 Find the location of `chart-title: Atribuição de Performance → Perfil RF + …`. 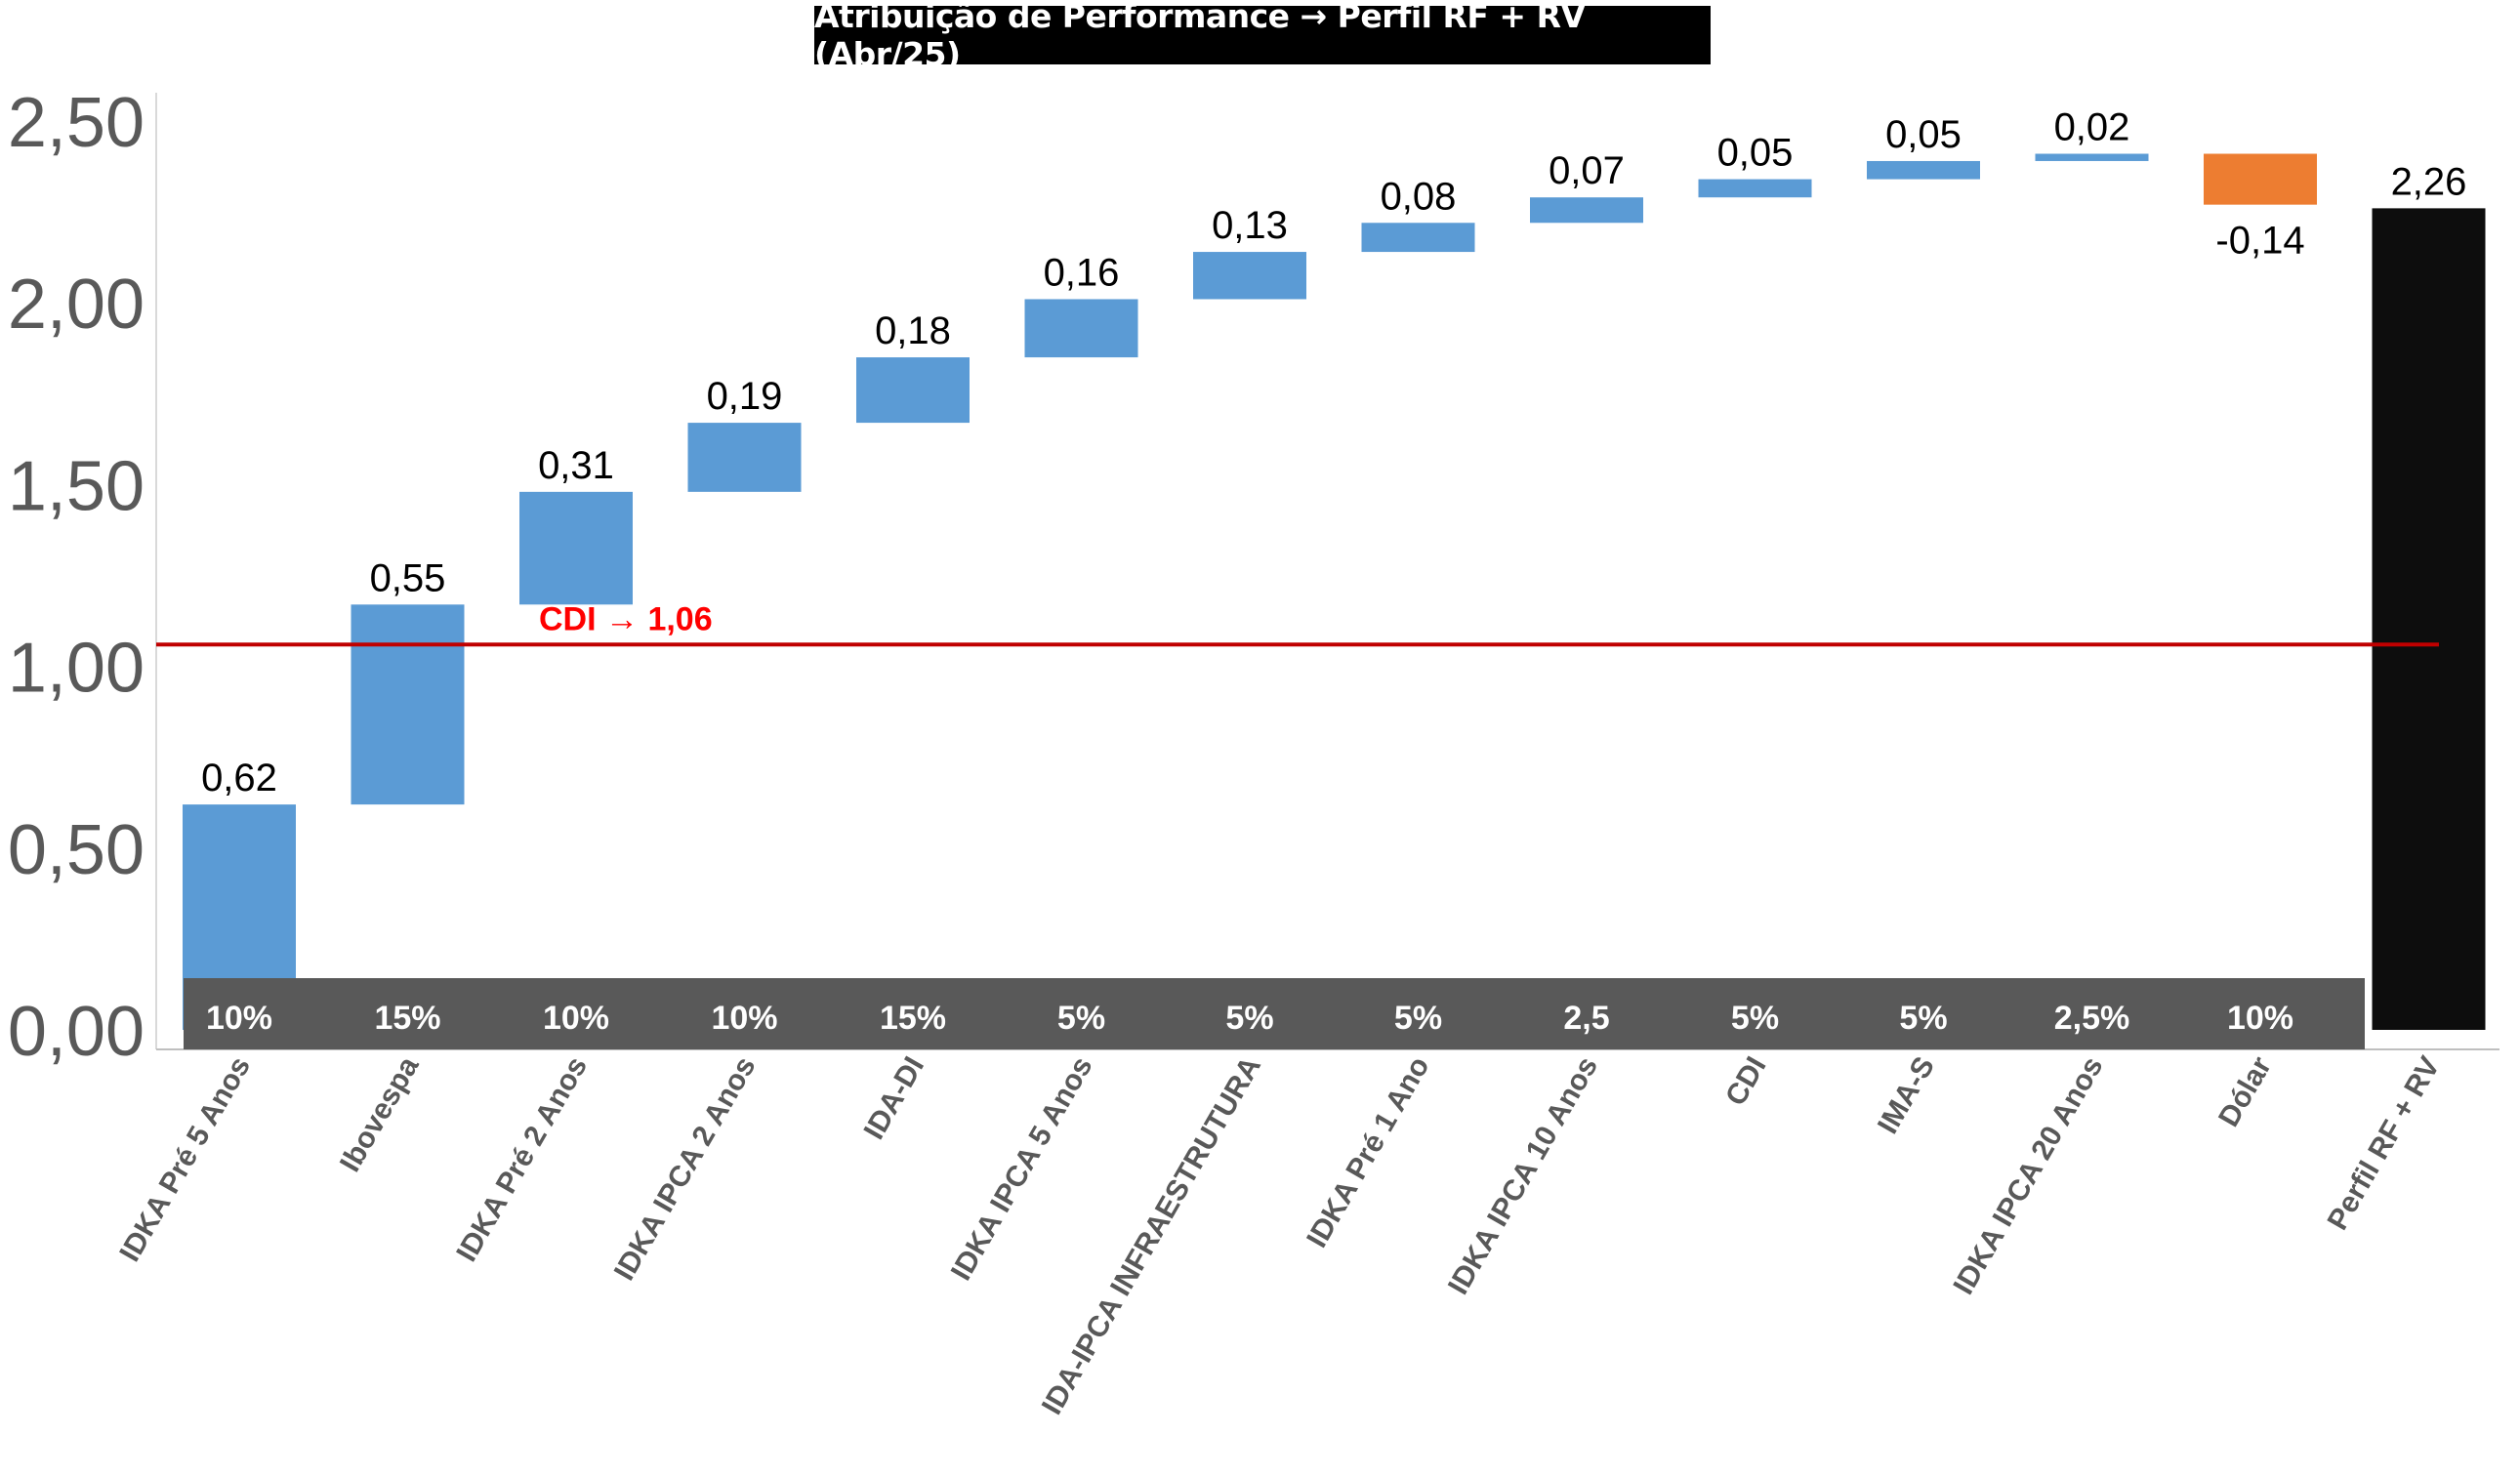

chart-title: Atribuição de Performance → Perfil RF + … is located at coordinates (1262, 36).